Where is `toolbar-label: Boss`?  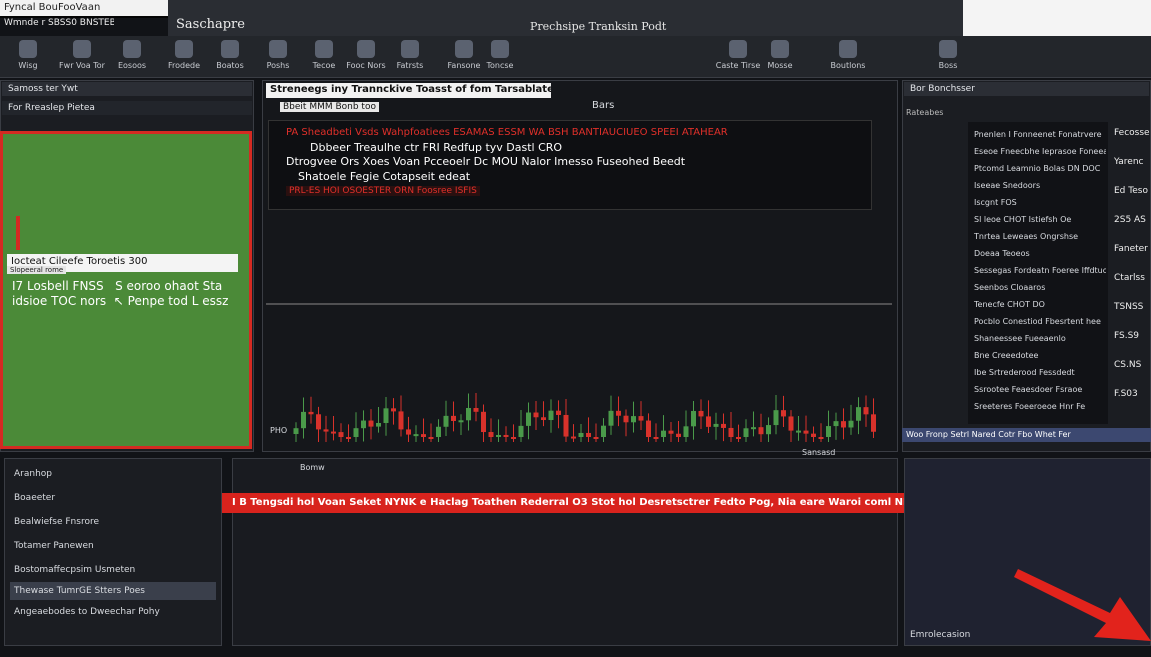
toolbar-label: Boss is located at coordinates (948, 65).